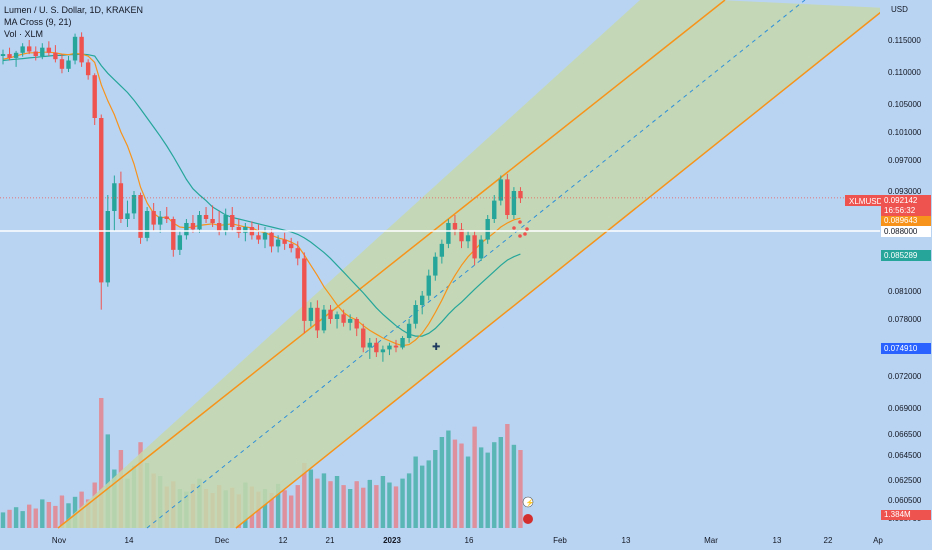 The width and height of the screenshot is (932, 555). Describe the element at coordinates (906, 200) in the screenshot. I see `last-price-tag` at that location.